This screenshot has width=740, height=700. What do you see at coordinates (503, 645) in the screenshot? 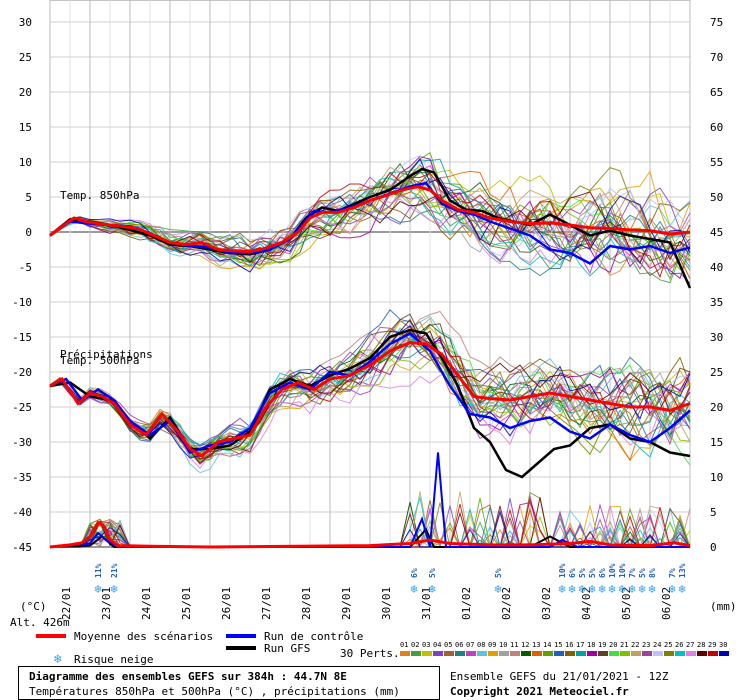
I see `member-number-label: 10` at bounding box center [503, 645].